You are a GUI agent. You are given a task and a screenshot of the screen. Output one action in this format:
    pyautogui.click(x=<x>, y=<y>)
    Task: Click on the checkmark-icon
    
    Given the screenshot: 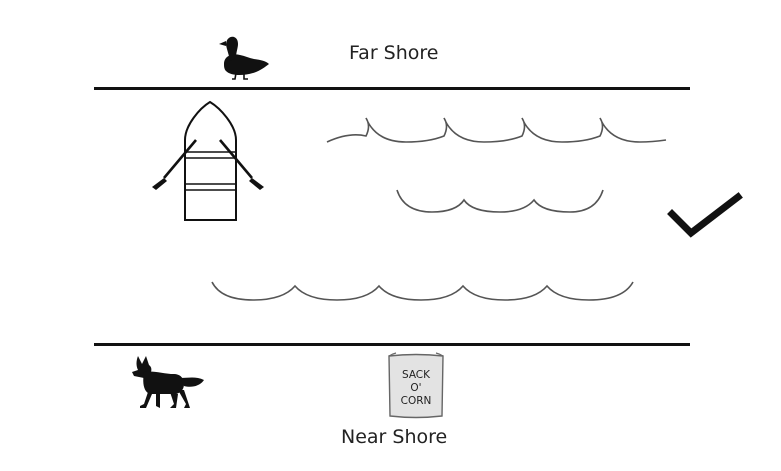 What is the action you would take?
    pyautogui.click(x=705, y=220)
    